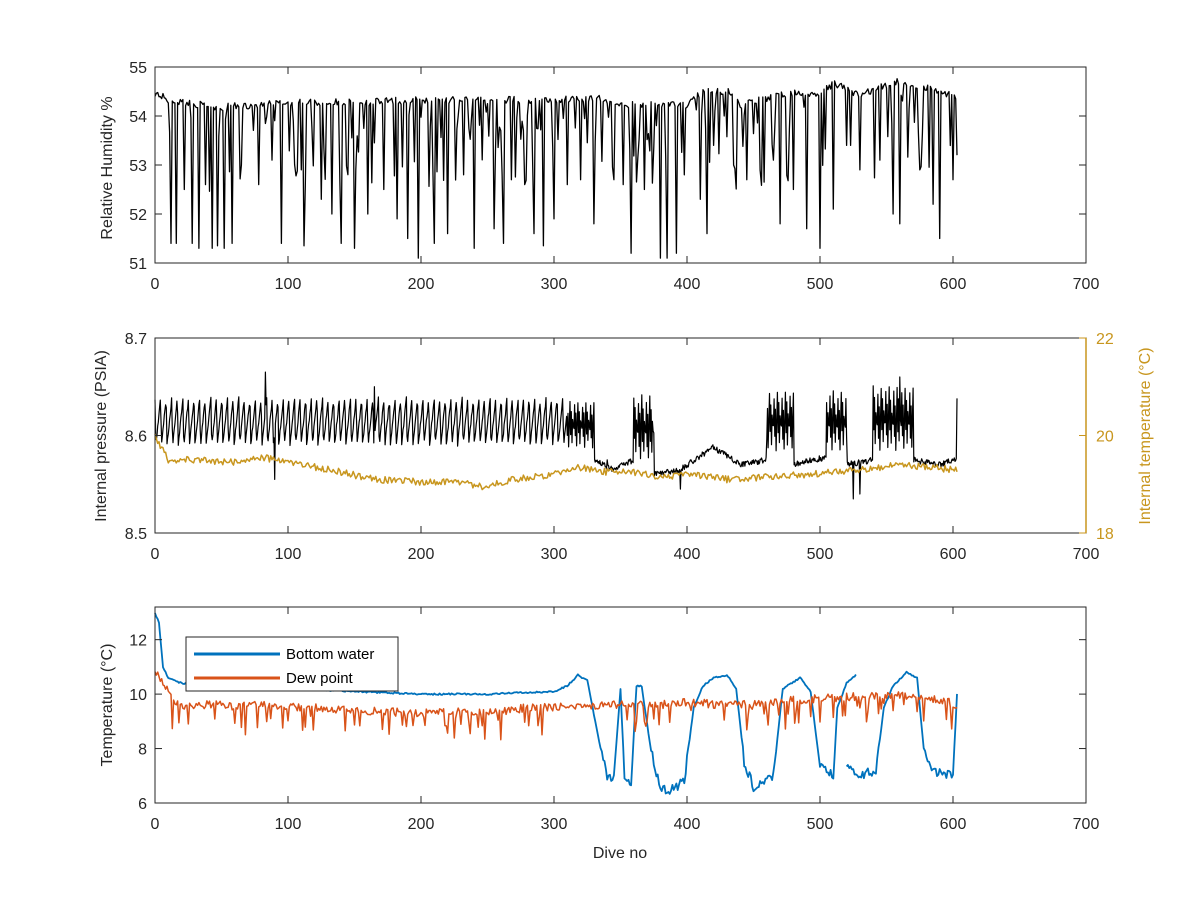 The width and height of the screenshot is (1200, 900). Describe the element at coordinates (556, 462) in the screenshot. I see `internal-temperature-line` at that location.